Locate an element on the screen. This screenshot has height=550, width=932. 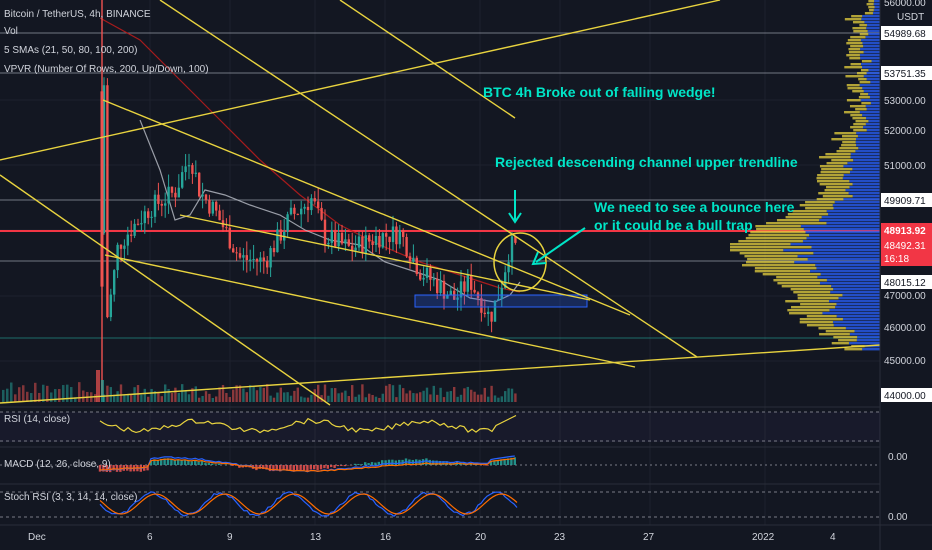
sma-legend: 5 SMAs (21, 50, 80, 100, 200) is located at coordinates (71, 50).